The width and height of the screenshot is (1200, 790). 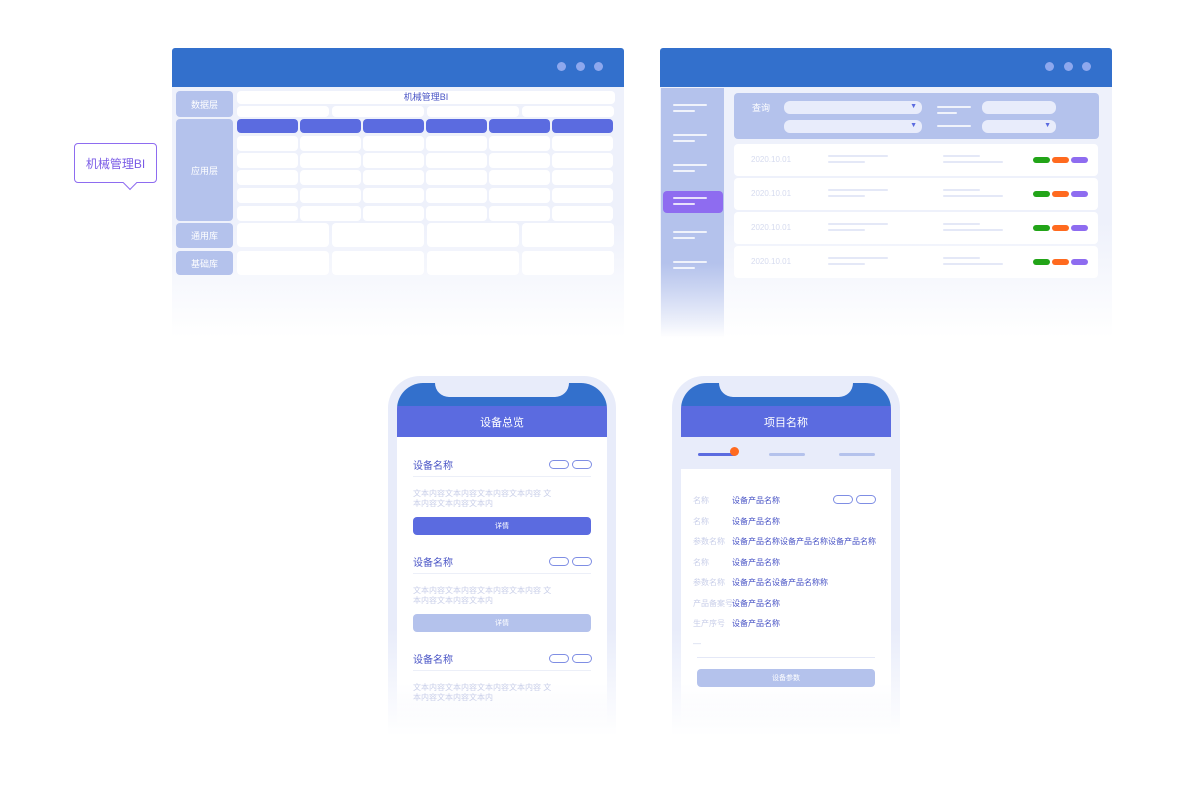 What do you see at coordinates (1019, 107) in the screenshot?
I see `query-input` at bounding box center [1019, 107].